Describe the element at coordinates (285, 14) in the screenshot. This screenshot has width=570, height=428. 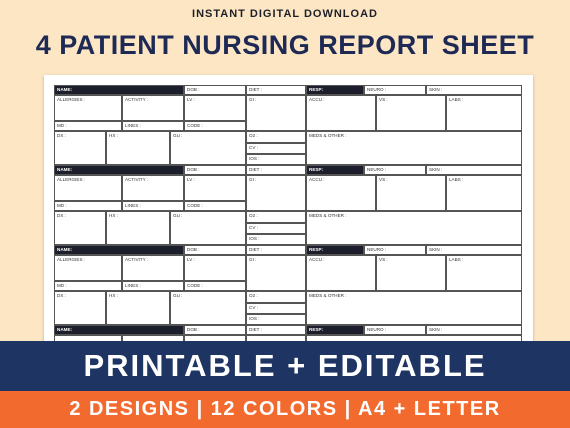
I see `subtitle: INSTANT DIGITAL DOWNLOAD` at that location.